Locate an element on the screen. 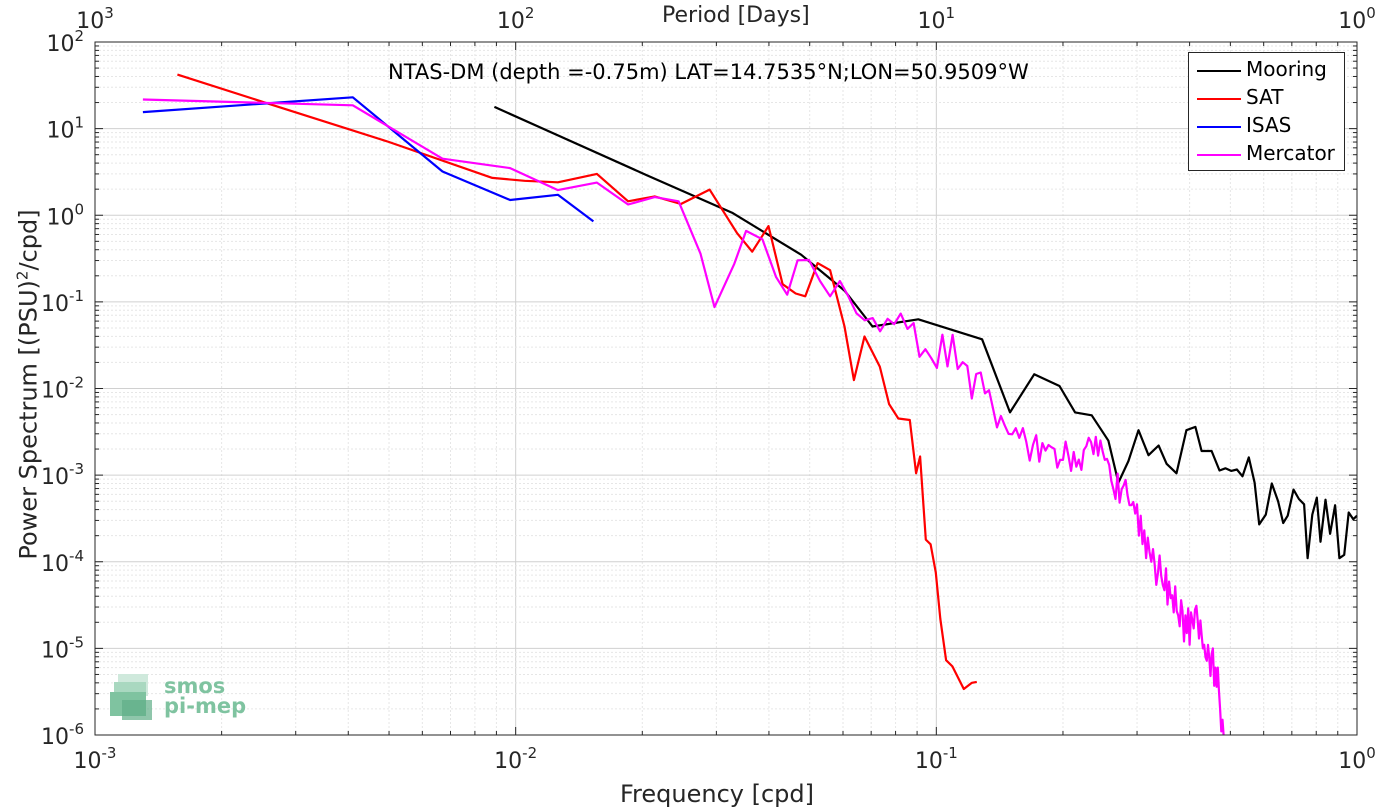 Image resolution: width=1377 pixels, height=809 pixels. x-tick-label: 10⁰ is located at coordinates (1357, 759).